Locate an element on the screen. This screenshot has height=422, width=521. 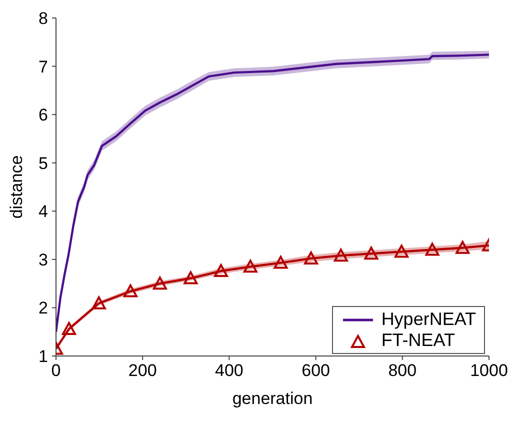
y-tick-label: 8 is located at coordinates (43, 18).